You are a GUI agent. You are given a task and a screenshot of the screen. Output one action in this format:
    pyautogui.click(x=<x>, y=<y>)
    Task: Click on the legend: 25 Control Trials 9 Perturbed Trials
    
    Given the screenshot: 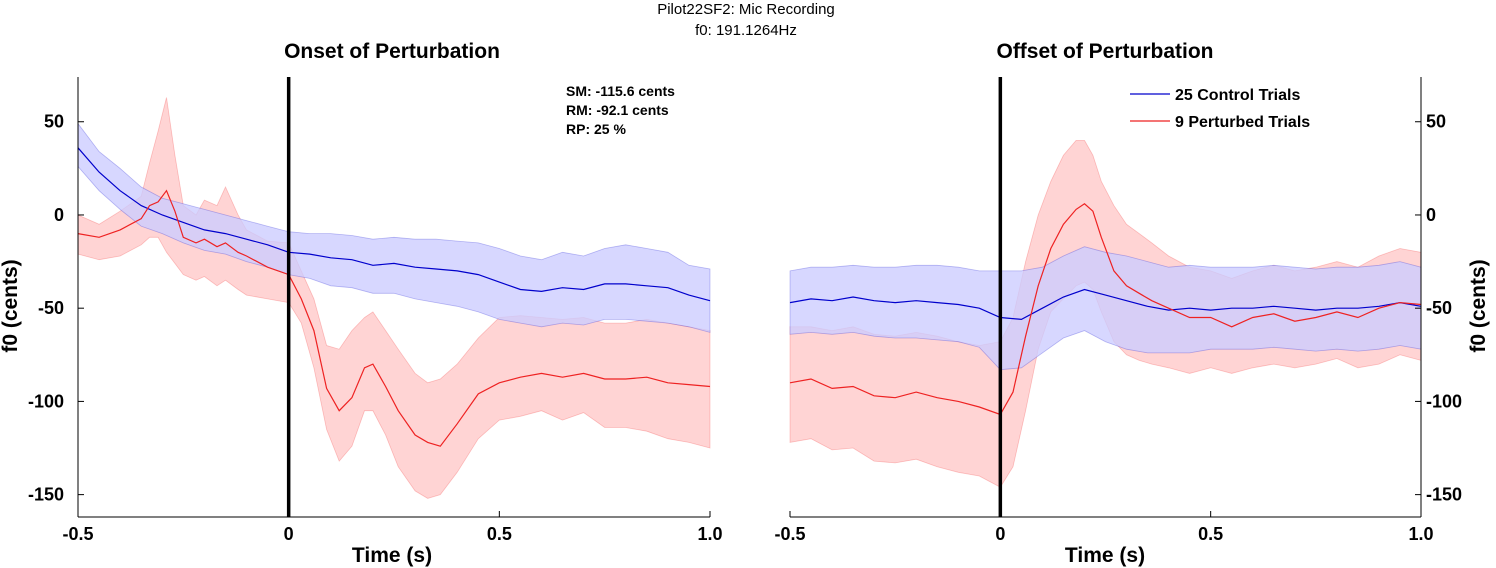 What is the action you would take?
    pyautogui.click(x=1220, y=109)
    